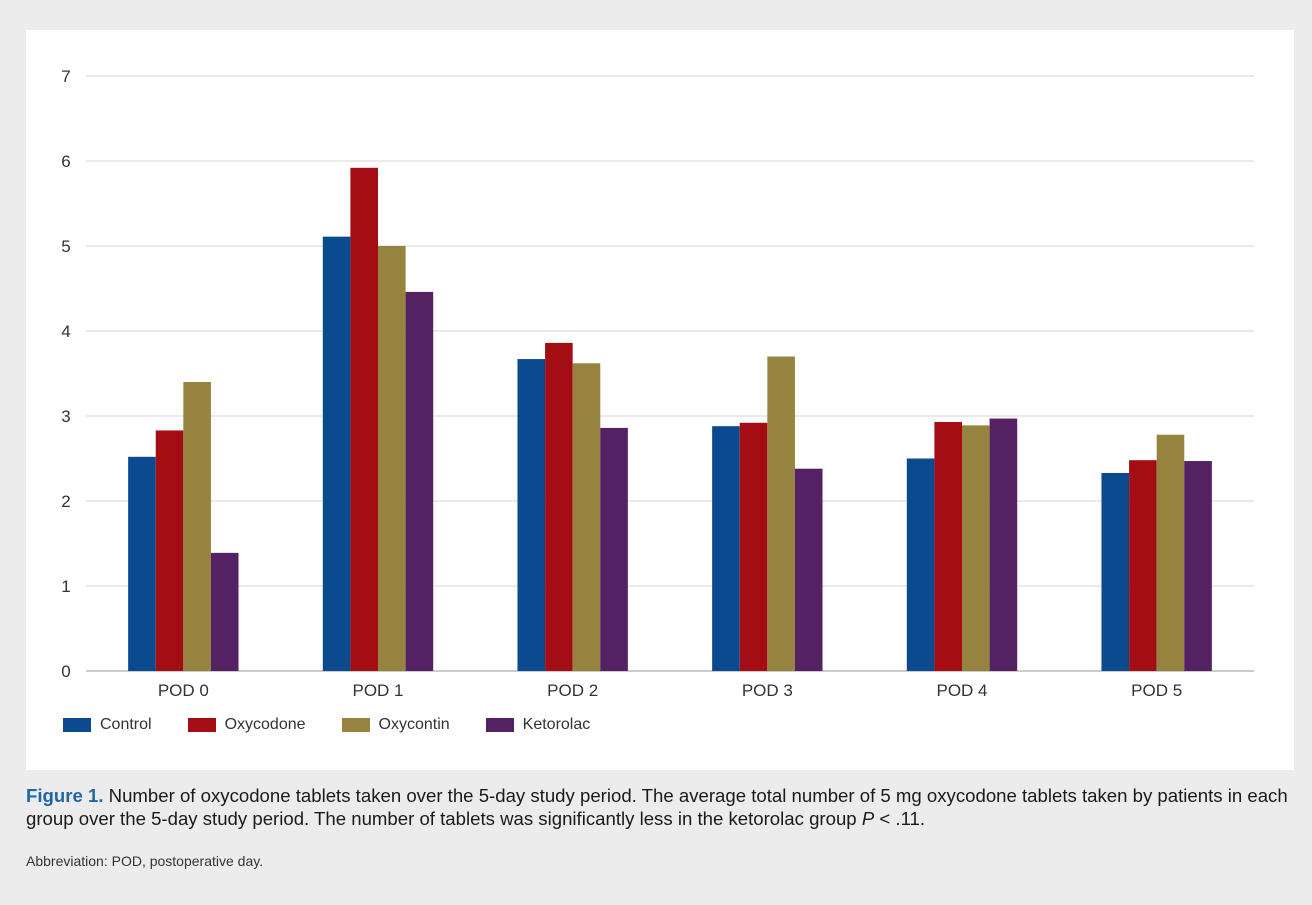  Describe the element at coordinates (377, 690) in the screenshot. I see `x-tick-label: POD 1` at that location.